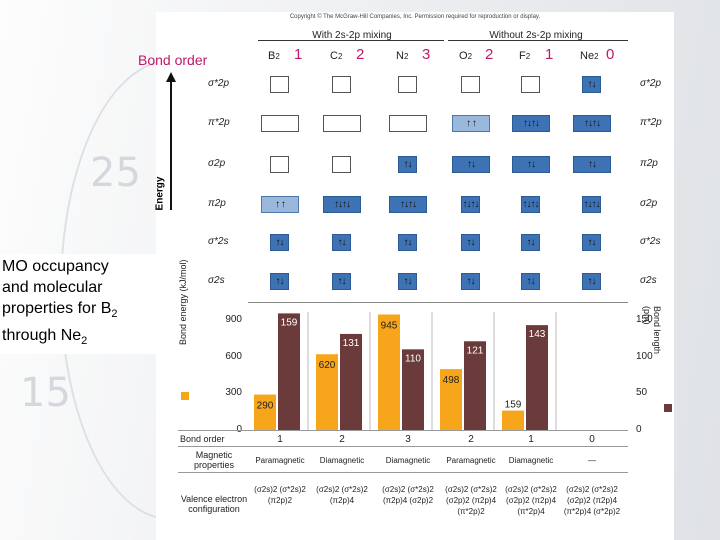 Image resolution: width=720 pixels, height=540 pixels. Describe the element at coordinates (649, 163) in the screenshot. I see `orbital-label-right: π2p` at that location.